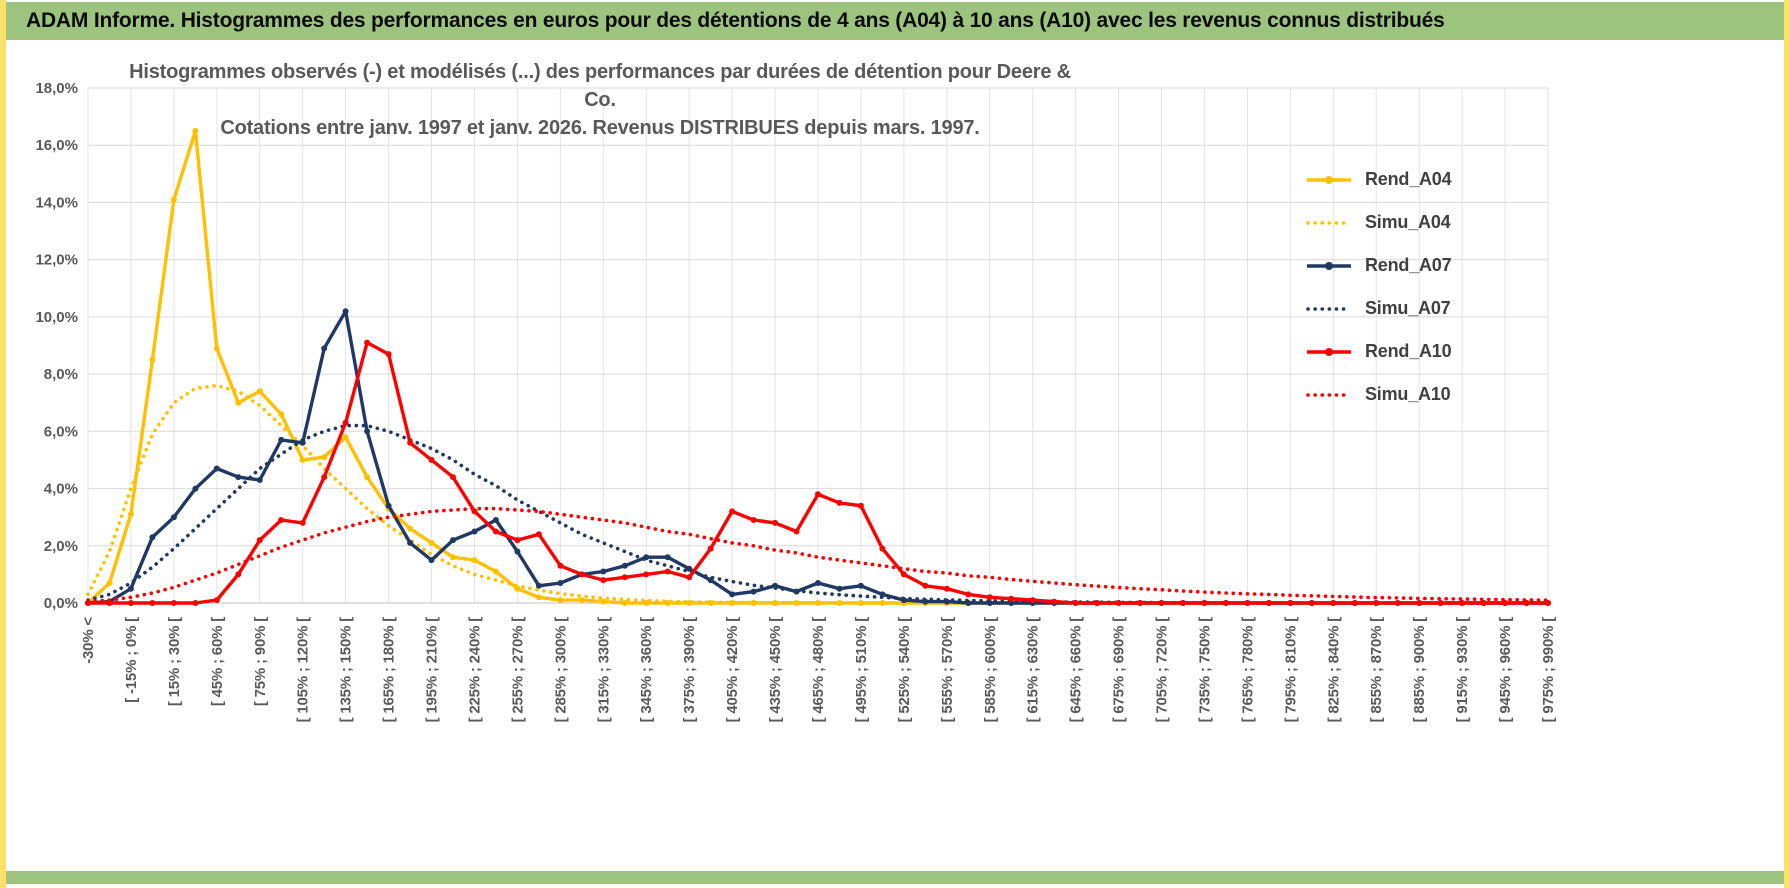  Describe the element at coordinates (818, 670) in the screenshot. I see `x-tick-label: [ 465% ; 480% [` at that location.